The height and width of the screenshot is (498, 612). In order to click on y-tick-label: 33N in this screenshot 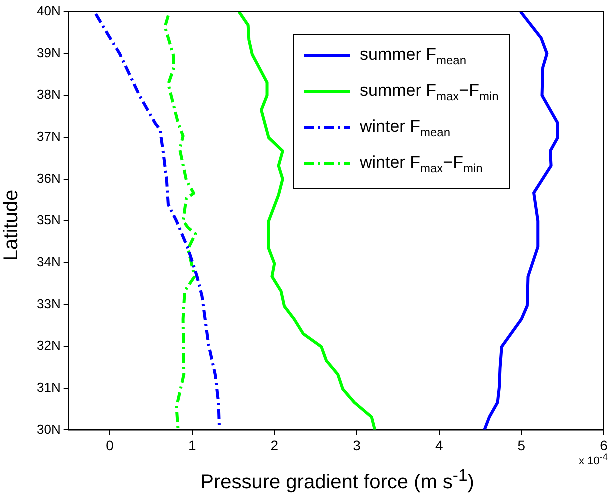, I will do `click(48, 304)`.